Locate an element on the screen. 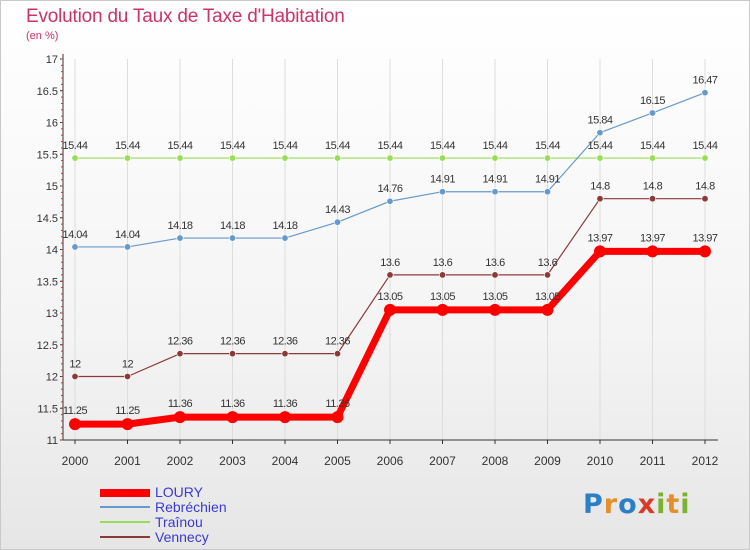 Image resolution: width=750 pixels, height=550 pixels. logo-letter: o is located at coordinates (628, 504).